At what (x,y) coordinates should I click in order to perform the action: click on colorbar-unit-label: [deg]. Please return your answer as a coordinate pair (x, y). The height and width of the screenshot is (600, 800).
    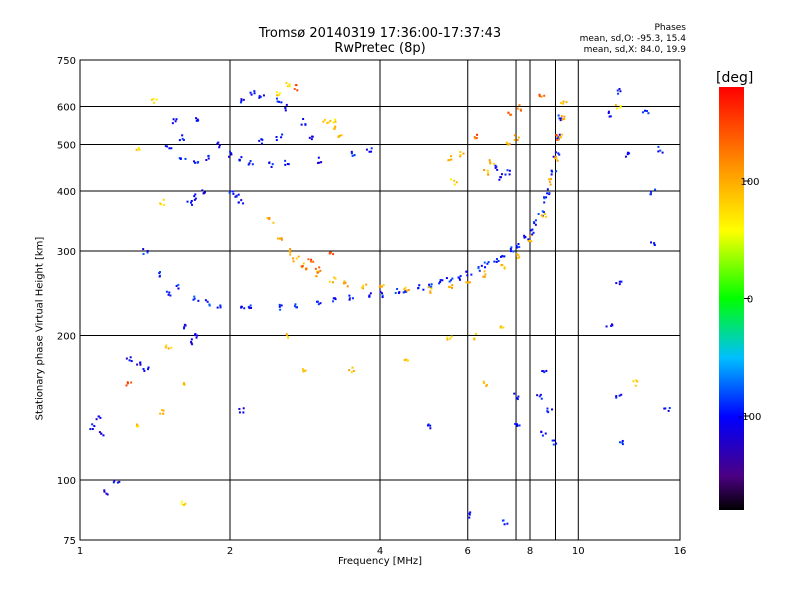
    Looking at the image, I should click on (735, 78).